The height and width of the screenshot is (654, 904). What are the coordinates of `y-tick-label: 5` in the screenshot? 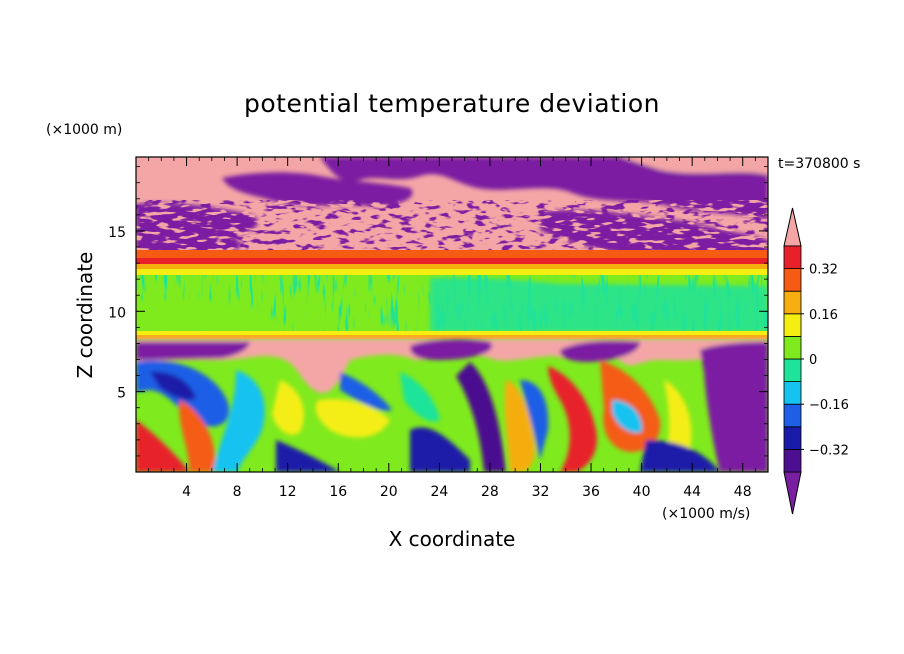 It's located at (121, 394).